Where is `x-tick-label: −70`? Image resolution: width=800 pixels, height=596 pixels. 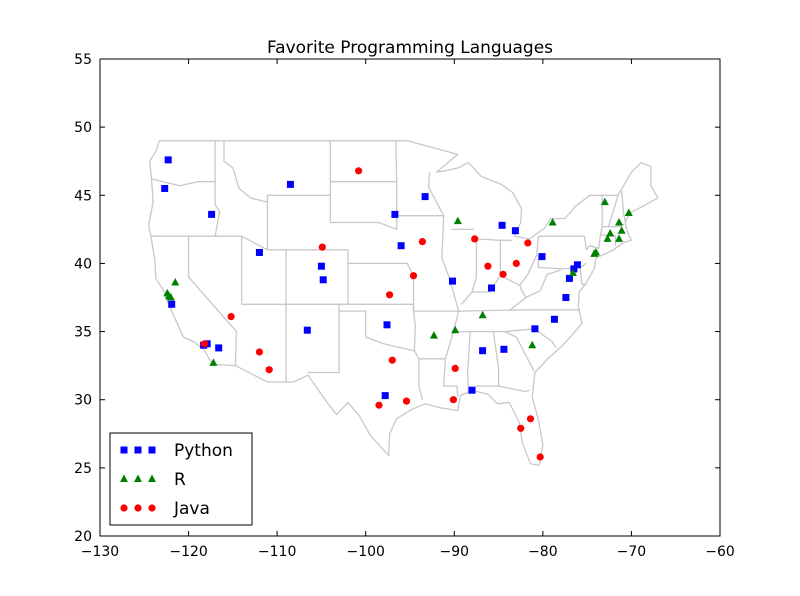
x-tick-label: −70 is located at coordinates (632, 552).